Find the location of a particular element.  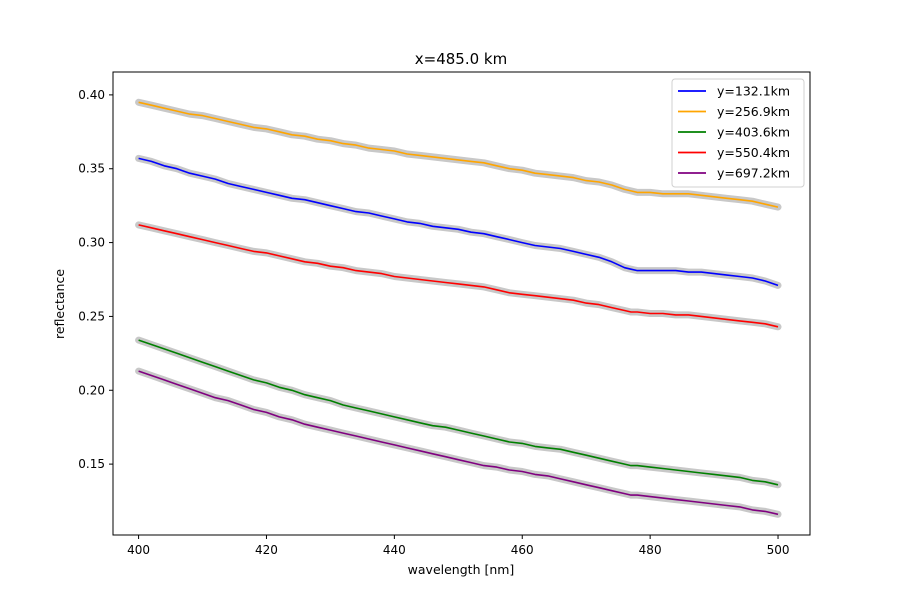

x-tick-label: 480 is located at coordinates (650, 550).